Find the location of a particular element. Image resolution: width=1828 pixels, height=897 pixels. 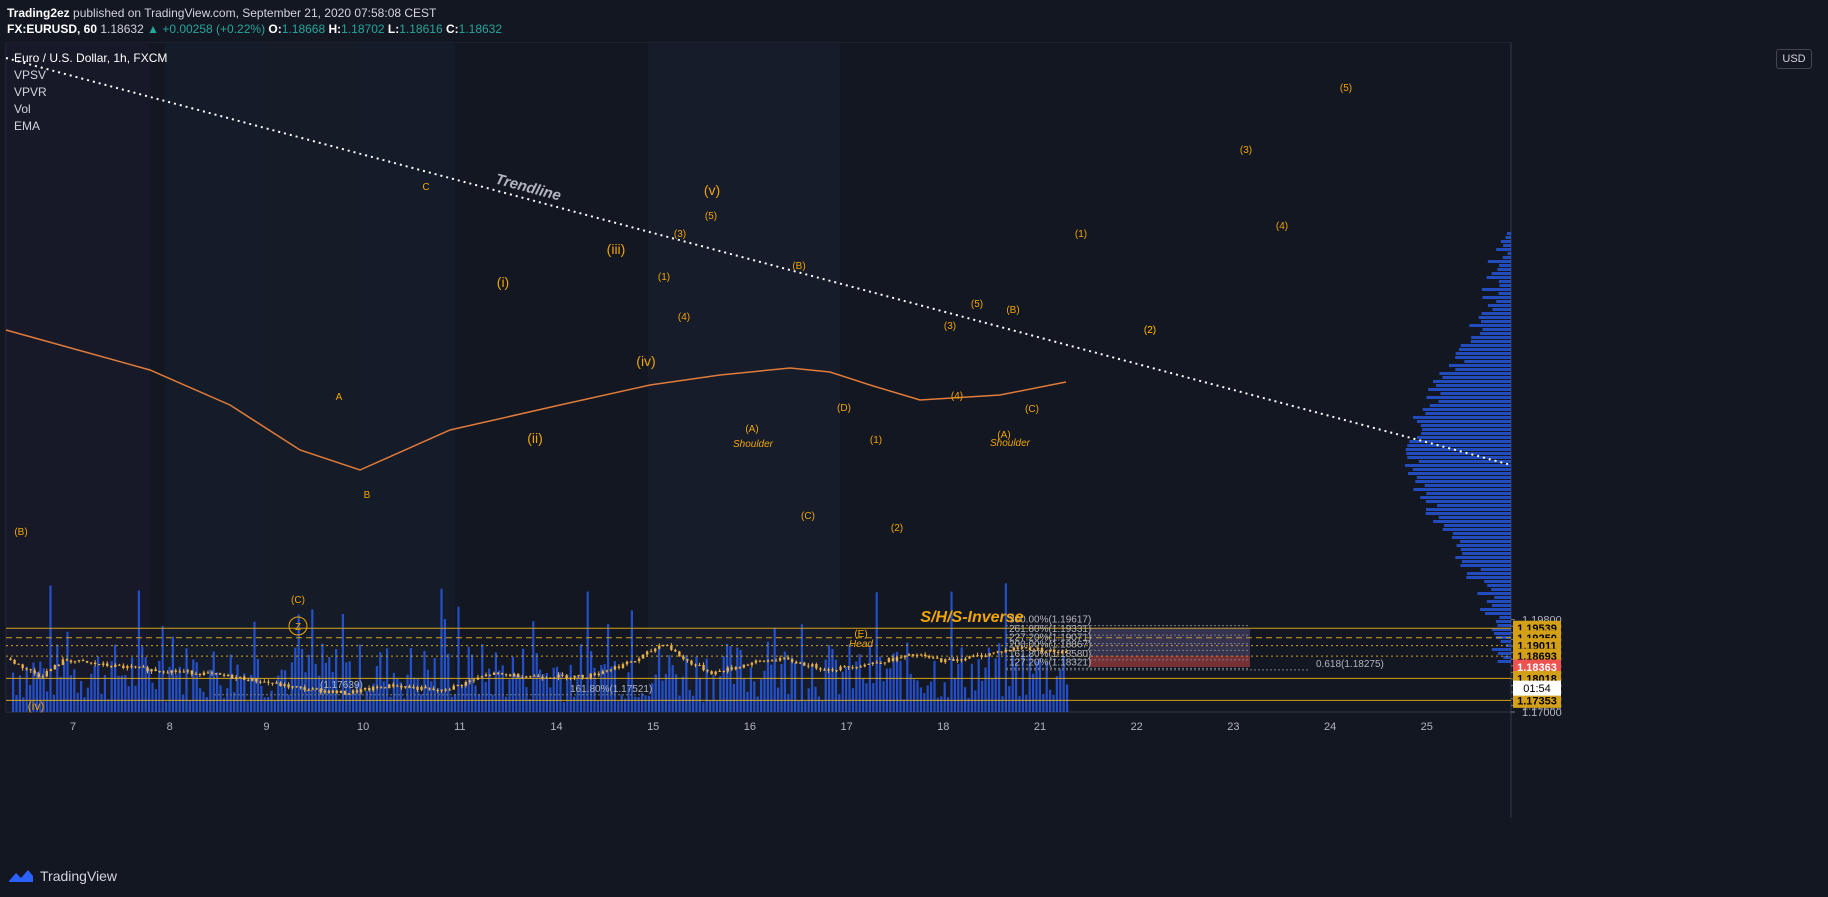

high-label: H: is located at coordinates (335, 29).